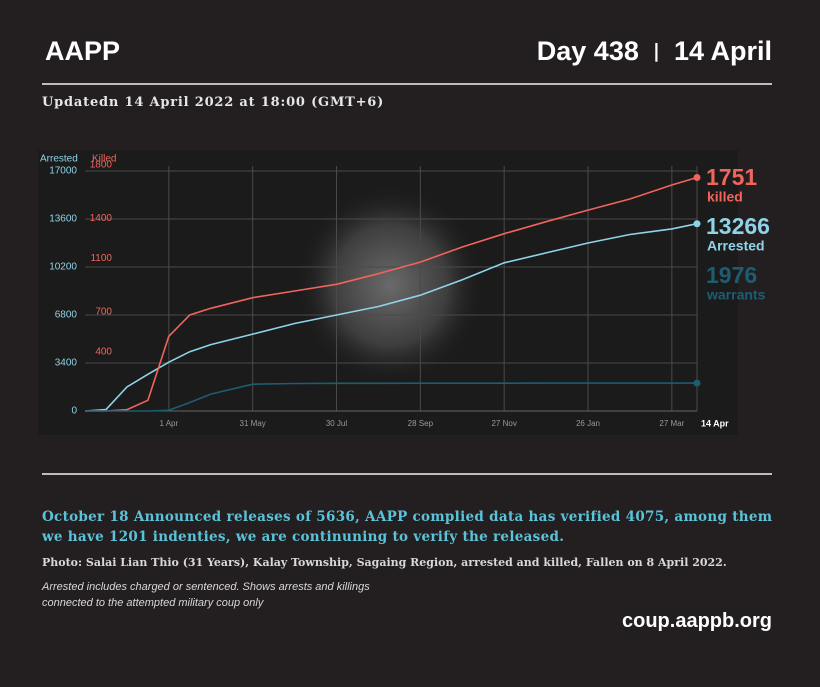  What do you see at coordinates (101, 165) in the screenshot?
I see `y2-tick-label: 1800` at bounding box center [101, 165].